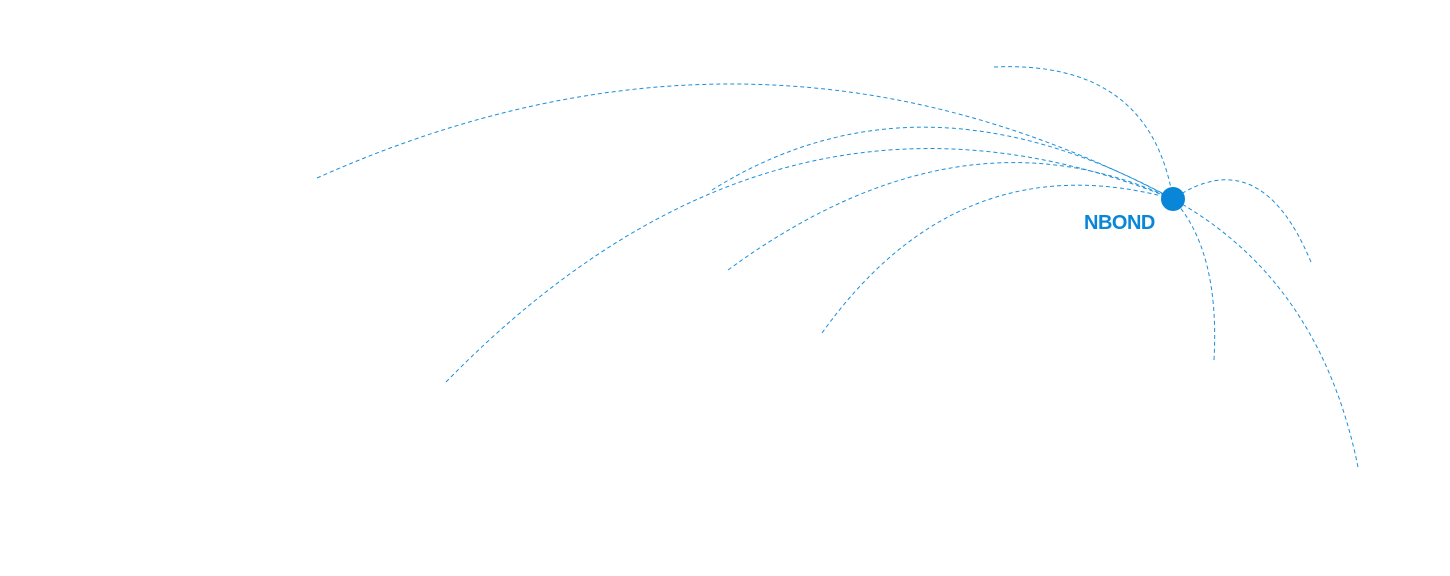 This screenshot has height=576, width=1450. I want to click on hub-node, so click(1173, 199).